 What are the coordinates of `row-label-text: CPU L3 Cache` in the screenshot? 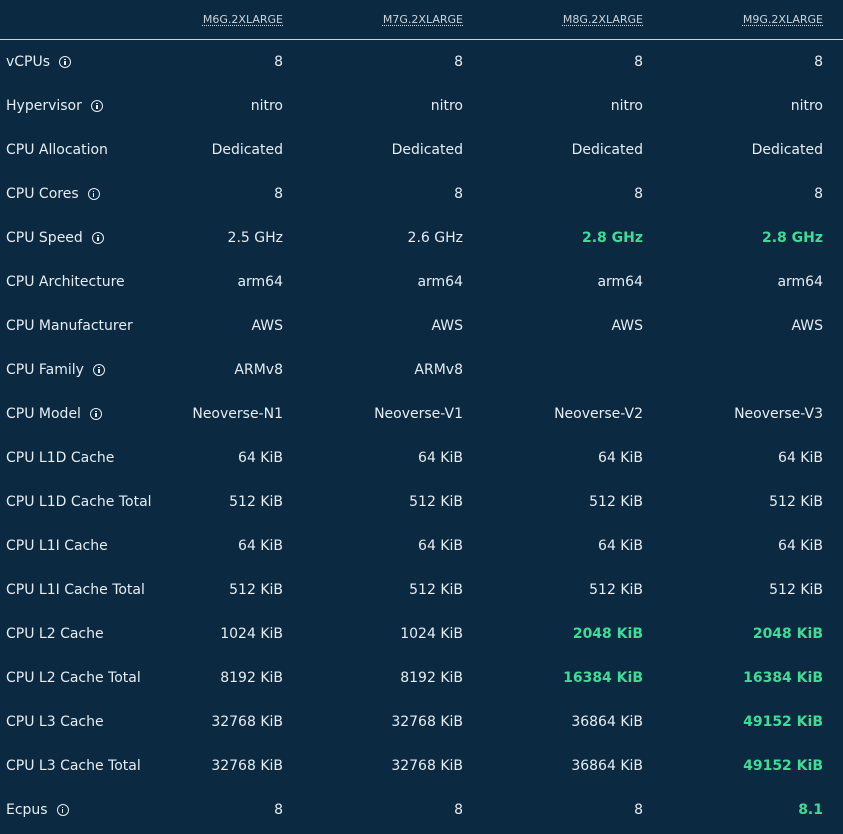 It's located at (55, 722).